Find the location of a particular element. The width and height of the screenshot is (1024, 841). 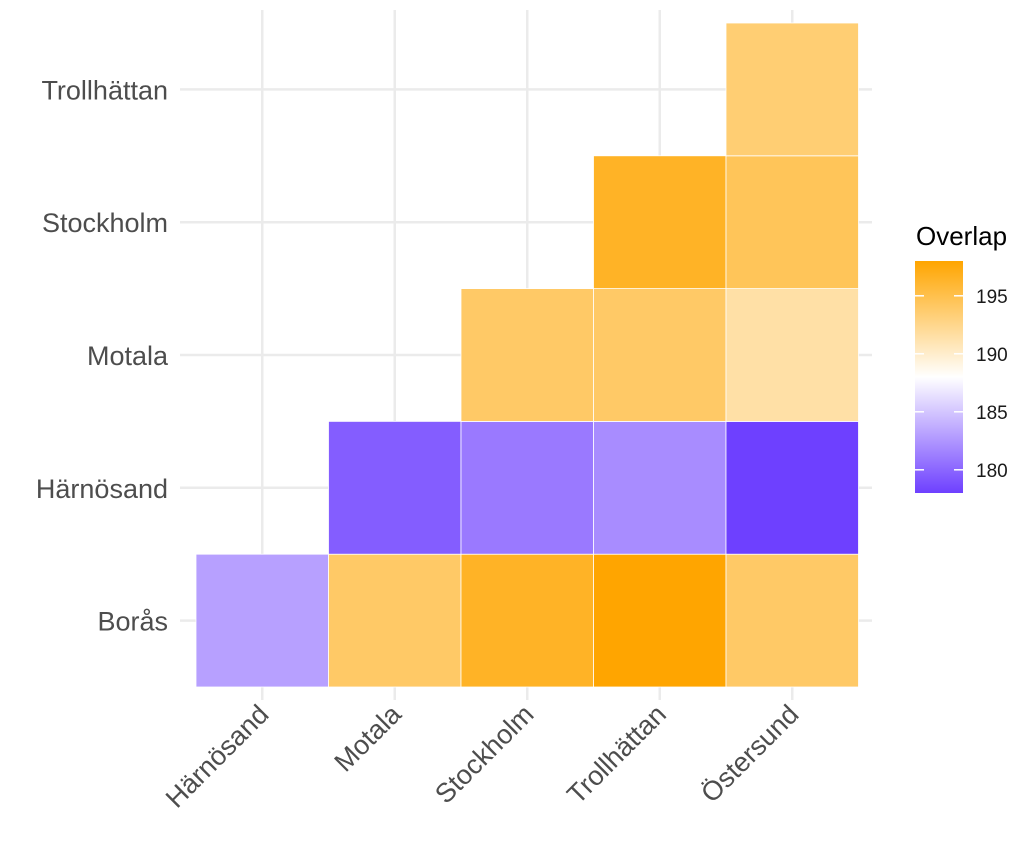

legend: Overlap 195 190 185 180 is located at coordinates (961, 357).